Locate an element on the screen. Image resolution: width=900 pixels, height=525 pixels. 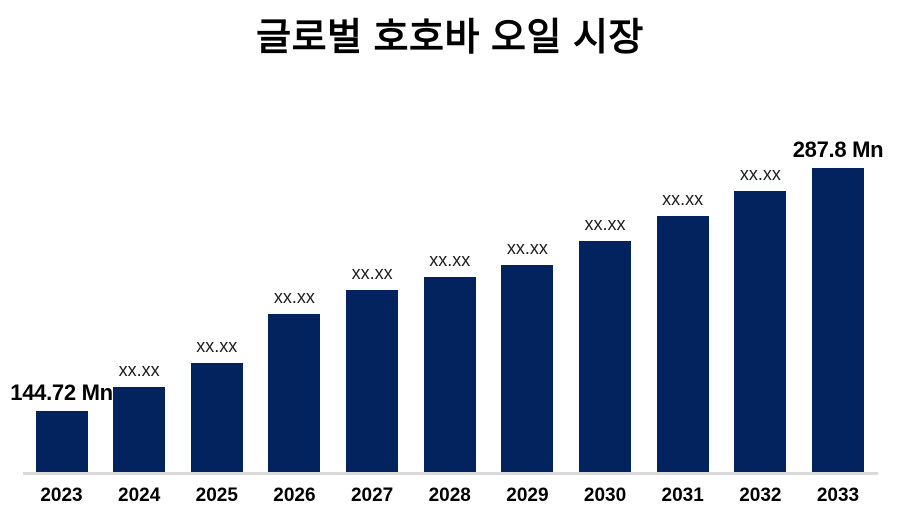
bar-2031 is located at coordinates (682, 344).